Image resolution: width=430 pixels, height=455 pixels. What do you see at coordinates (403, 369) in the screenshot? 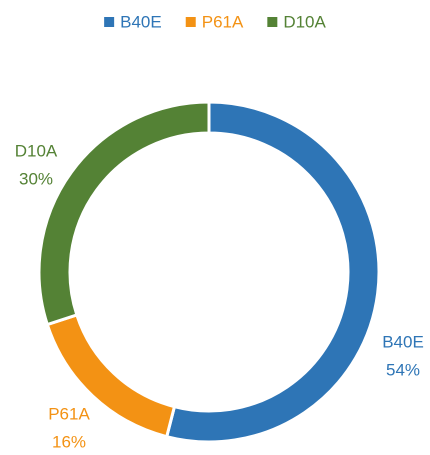
I see `data-label-value: 54%` at bounding box center [403, 369].